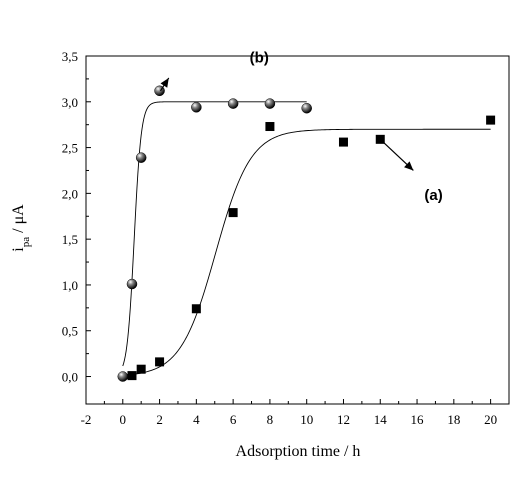  What do you see at coordinates (70, 102) in the screenshot?
I see `y-tick-label: 3,0` at bounding box center [70, 102].